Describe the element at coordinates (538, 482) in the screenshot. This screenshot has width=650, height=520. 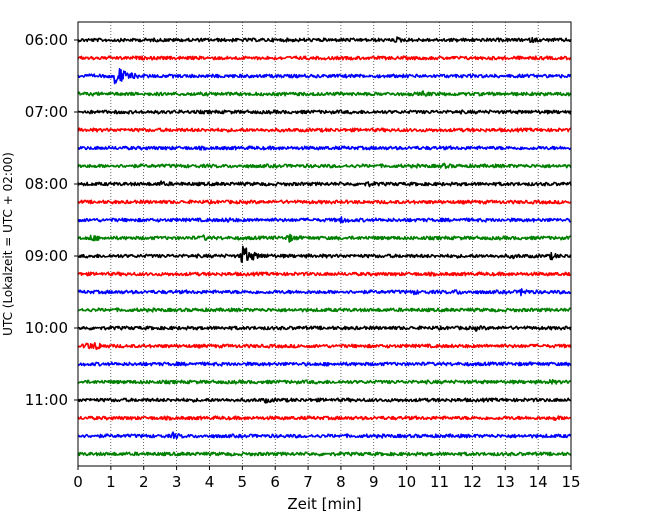
I see `x-tick-label: 14` at that location.